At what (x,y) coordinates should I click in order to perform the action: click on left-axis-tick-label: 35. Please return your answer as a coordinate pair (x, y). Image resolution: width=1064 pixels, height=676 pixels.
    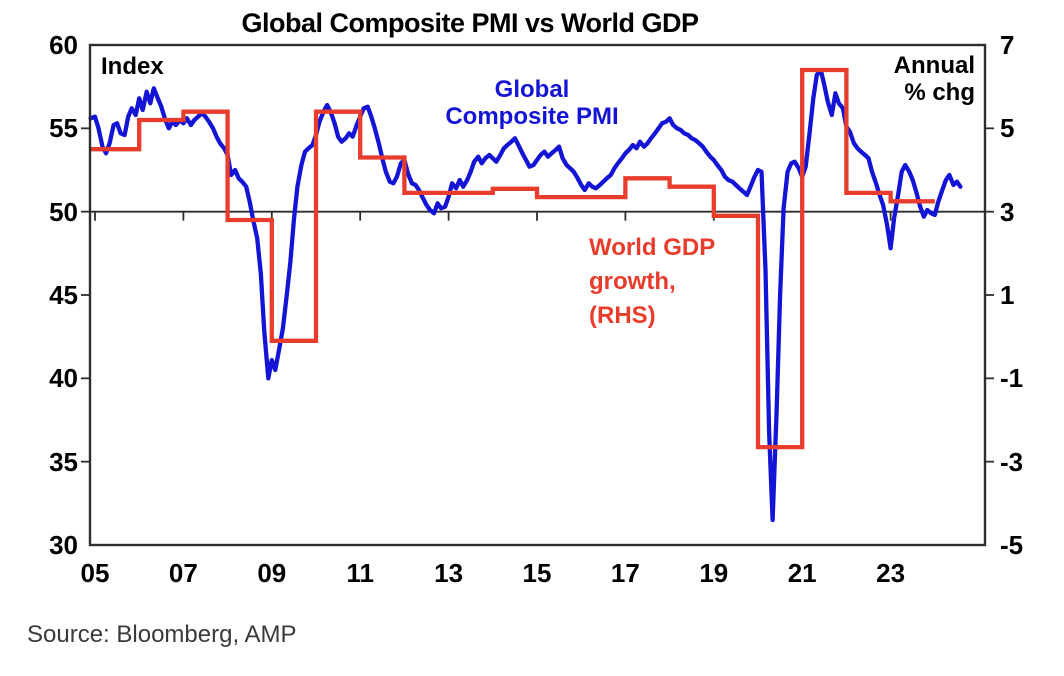
    Looking at the image, I should click on (63, 461).